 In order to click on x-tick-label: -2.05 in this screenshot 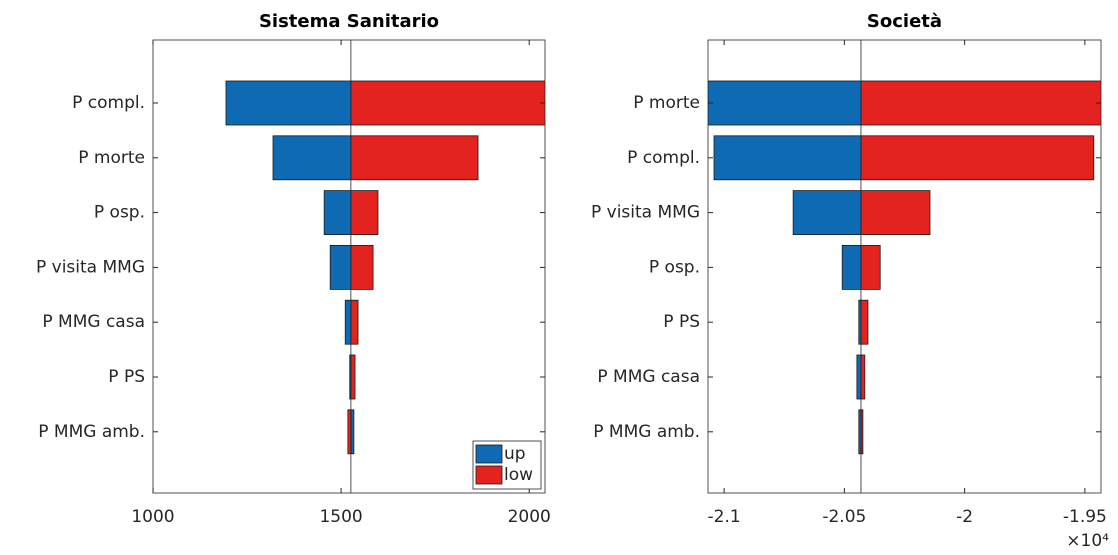, I will do `click(844, 517)`.